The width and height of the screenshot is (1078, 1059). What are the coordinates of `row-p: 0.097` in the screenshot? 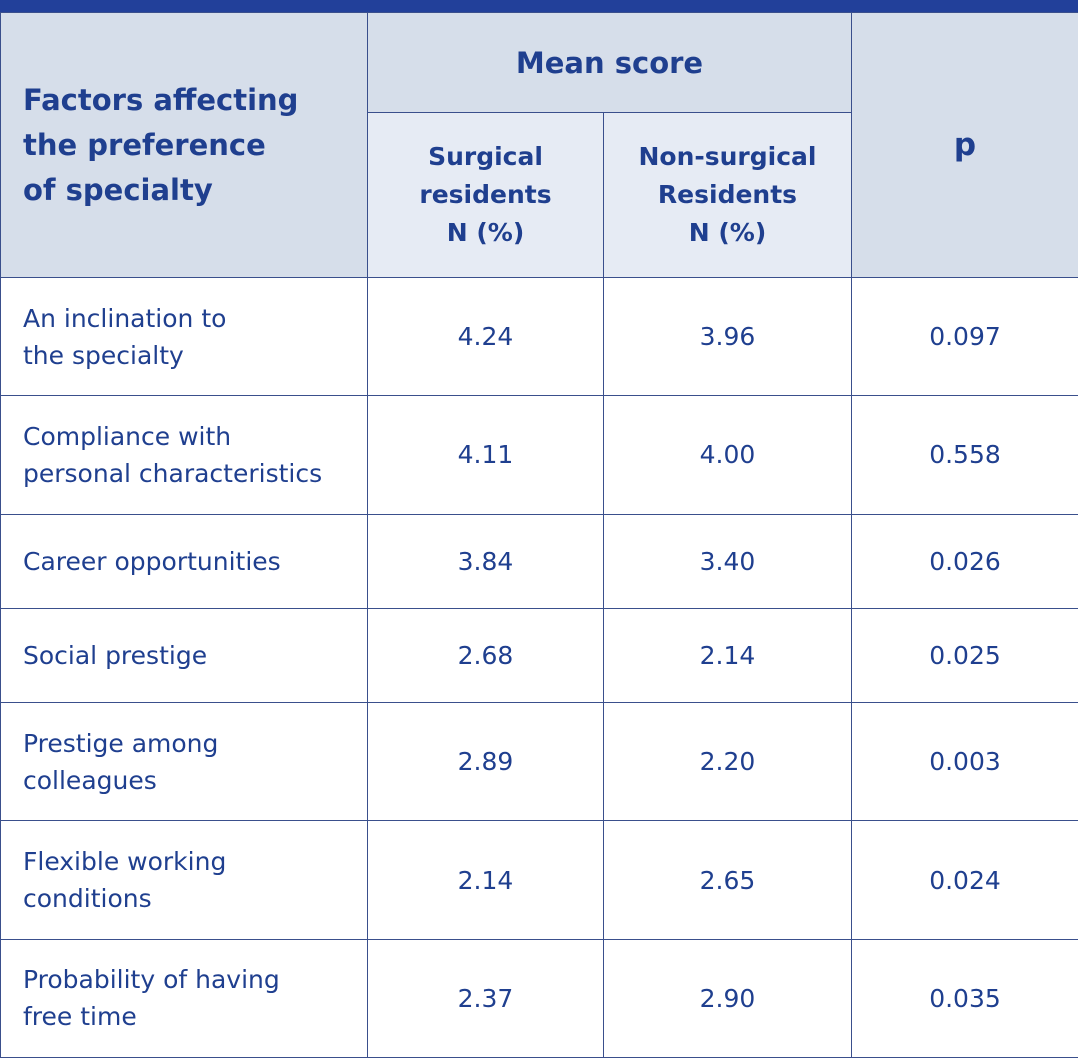 It's located at (964, 336).